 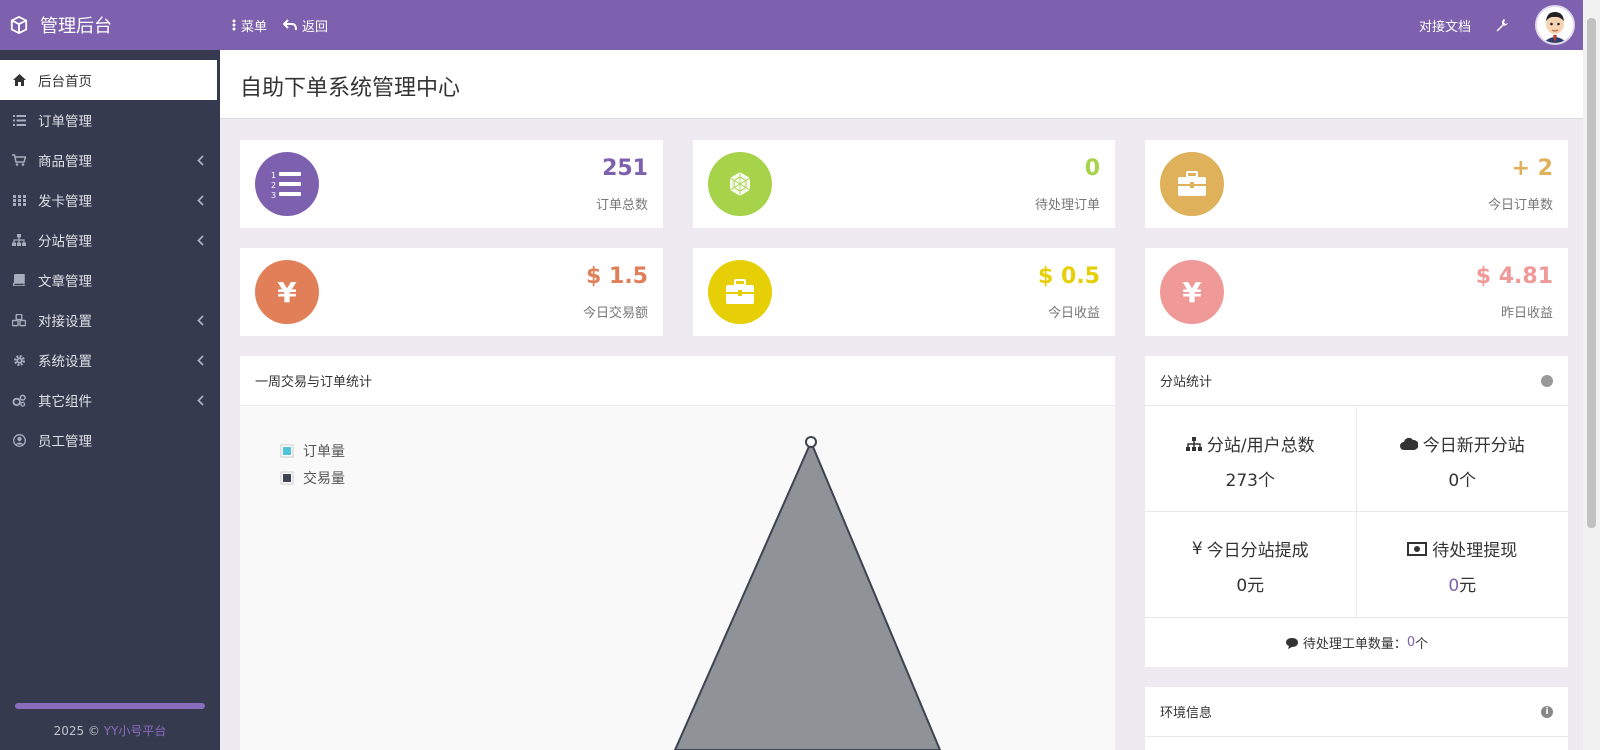 I want to click on stat-card-pending-orders: 0 待处理订单, so click(x=904, y=184).